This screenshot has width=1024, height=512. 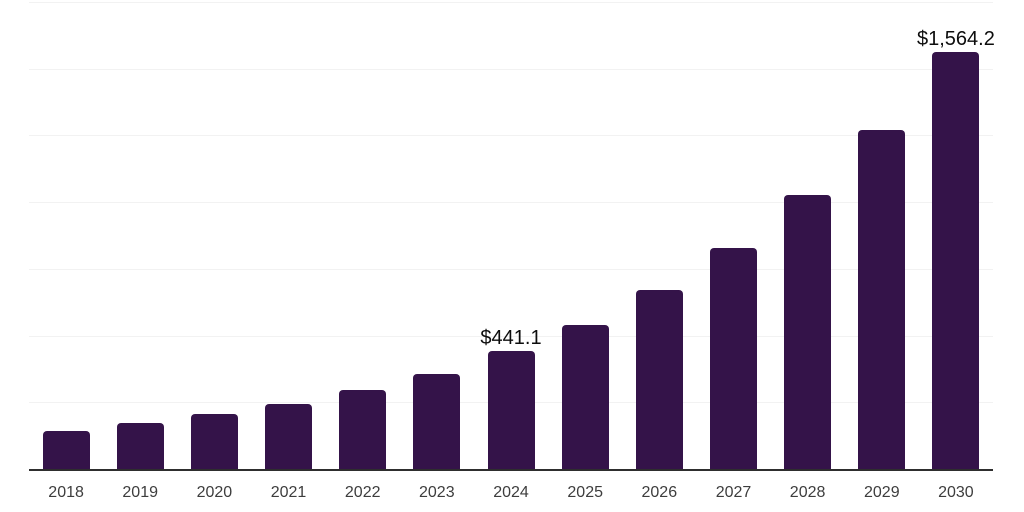 What do you see at coordinates (288, 436) in the screenshot?
I see `bar-2021` at bounding box center [288, 436].